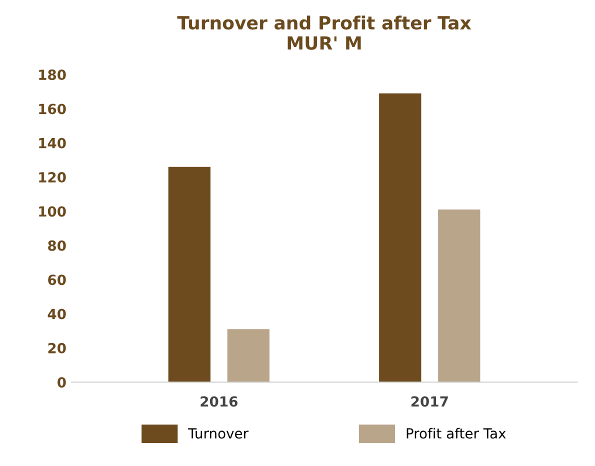 The height and width of the screenshot is (466, 595). Describe the element at coordinates (52, 143) in the screenshot. I see `y-tick-label: 140` at that location.